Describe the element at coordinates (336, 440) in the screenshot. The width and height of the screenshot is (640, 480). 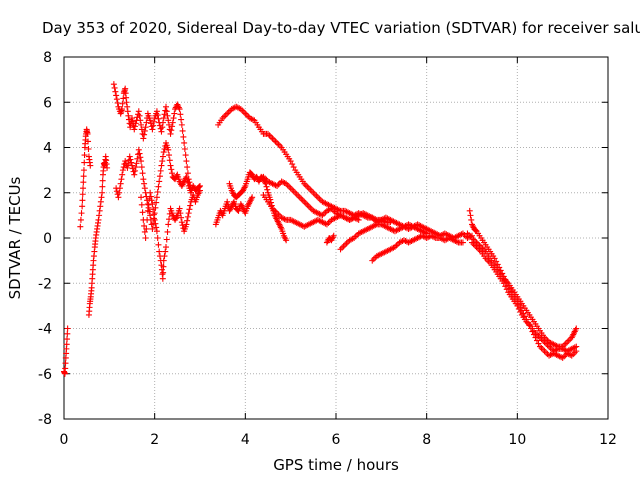
I see `x-tick-label: 6` at that location.